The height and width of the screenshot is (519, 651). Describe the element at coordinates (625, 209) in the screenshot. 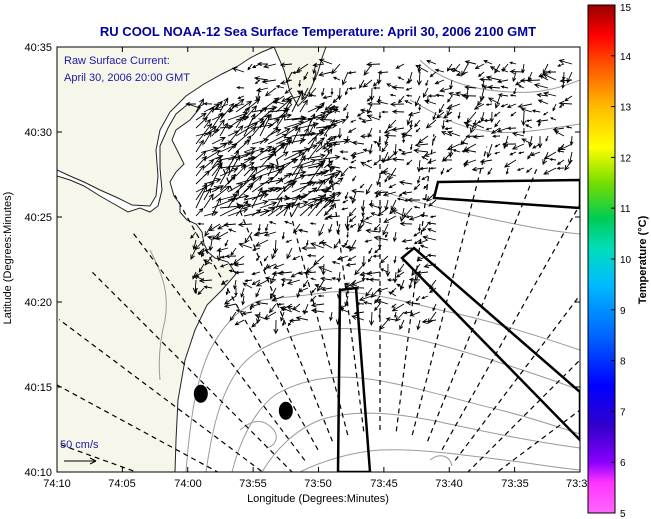

I see `colorbar-tick-label: 11` at that location.